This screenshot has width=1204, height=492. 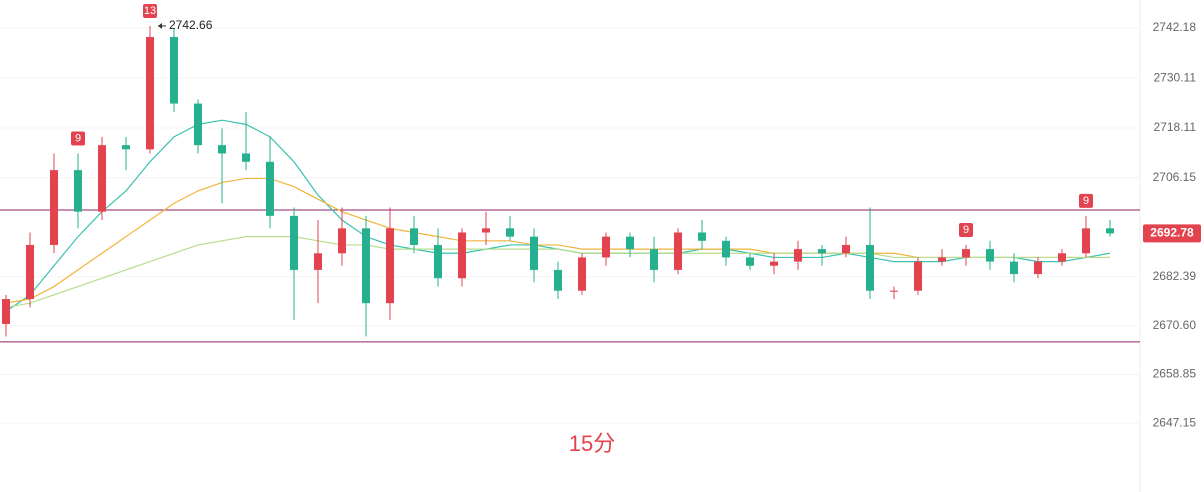 I want to click on ma-line, so click(x=557, y=272).